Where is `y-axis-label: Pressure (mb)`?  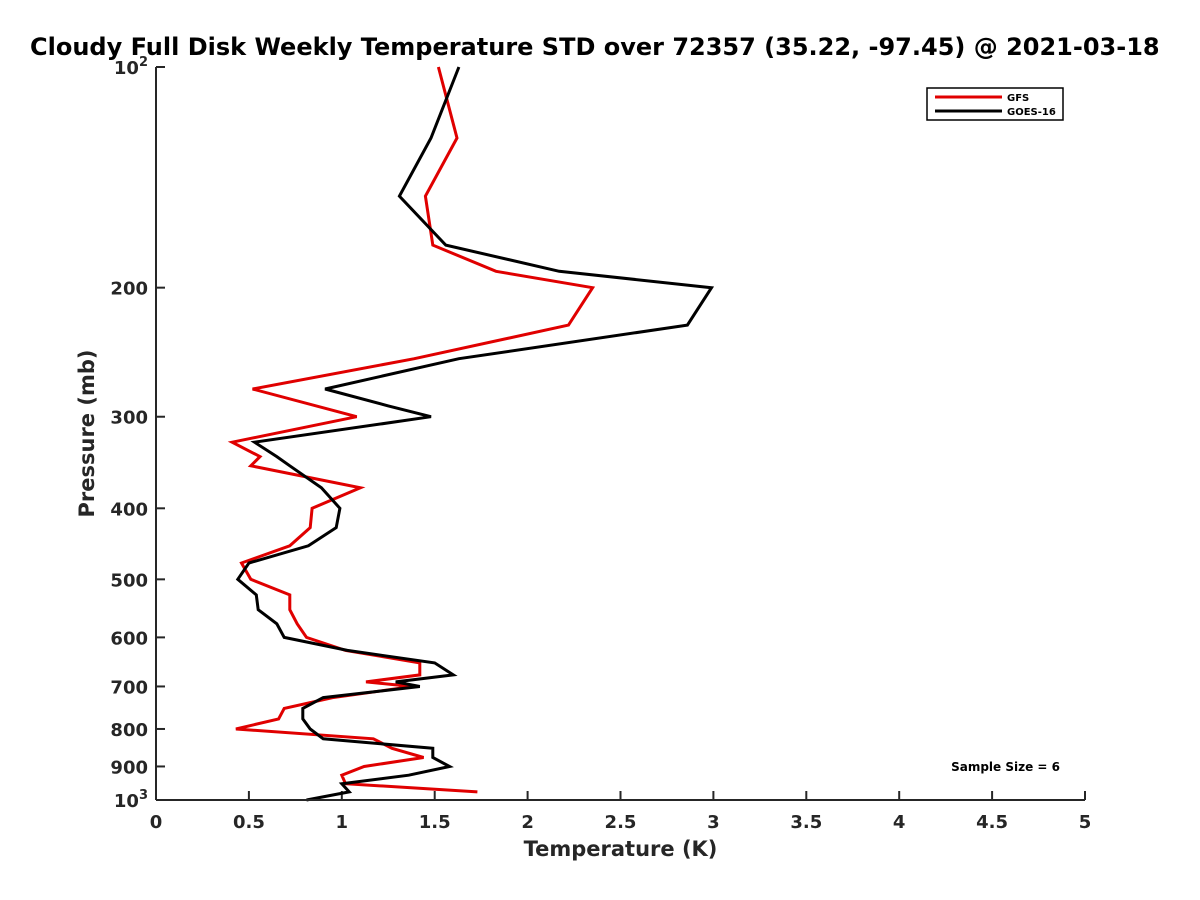 y-axis-label: Pressure (mb) is located at coordinates (87, 434).